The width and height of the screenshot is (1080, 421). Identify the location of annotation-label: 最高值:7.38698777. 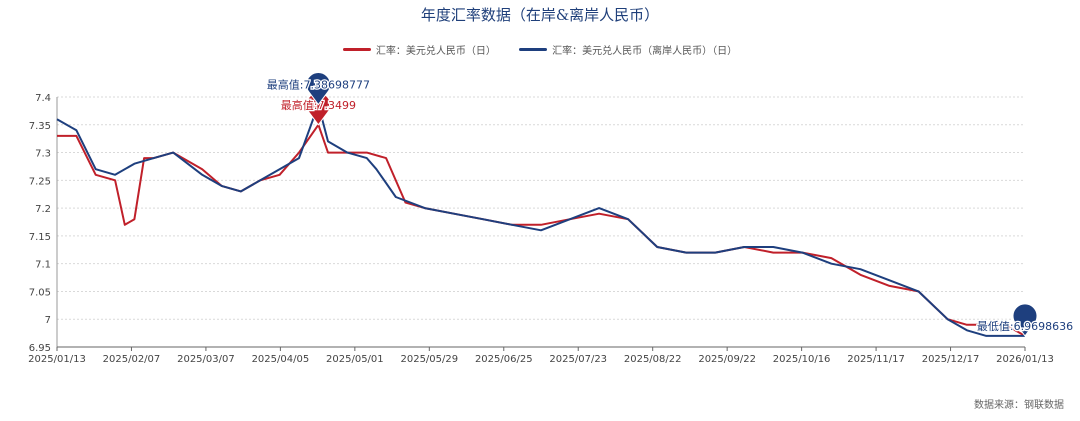
(318, 85).